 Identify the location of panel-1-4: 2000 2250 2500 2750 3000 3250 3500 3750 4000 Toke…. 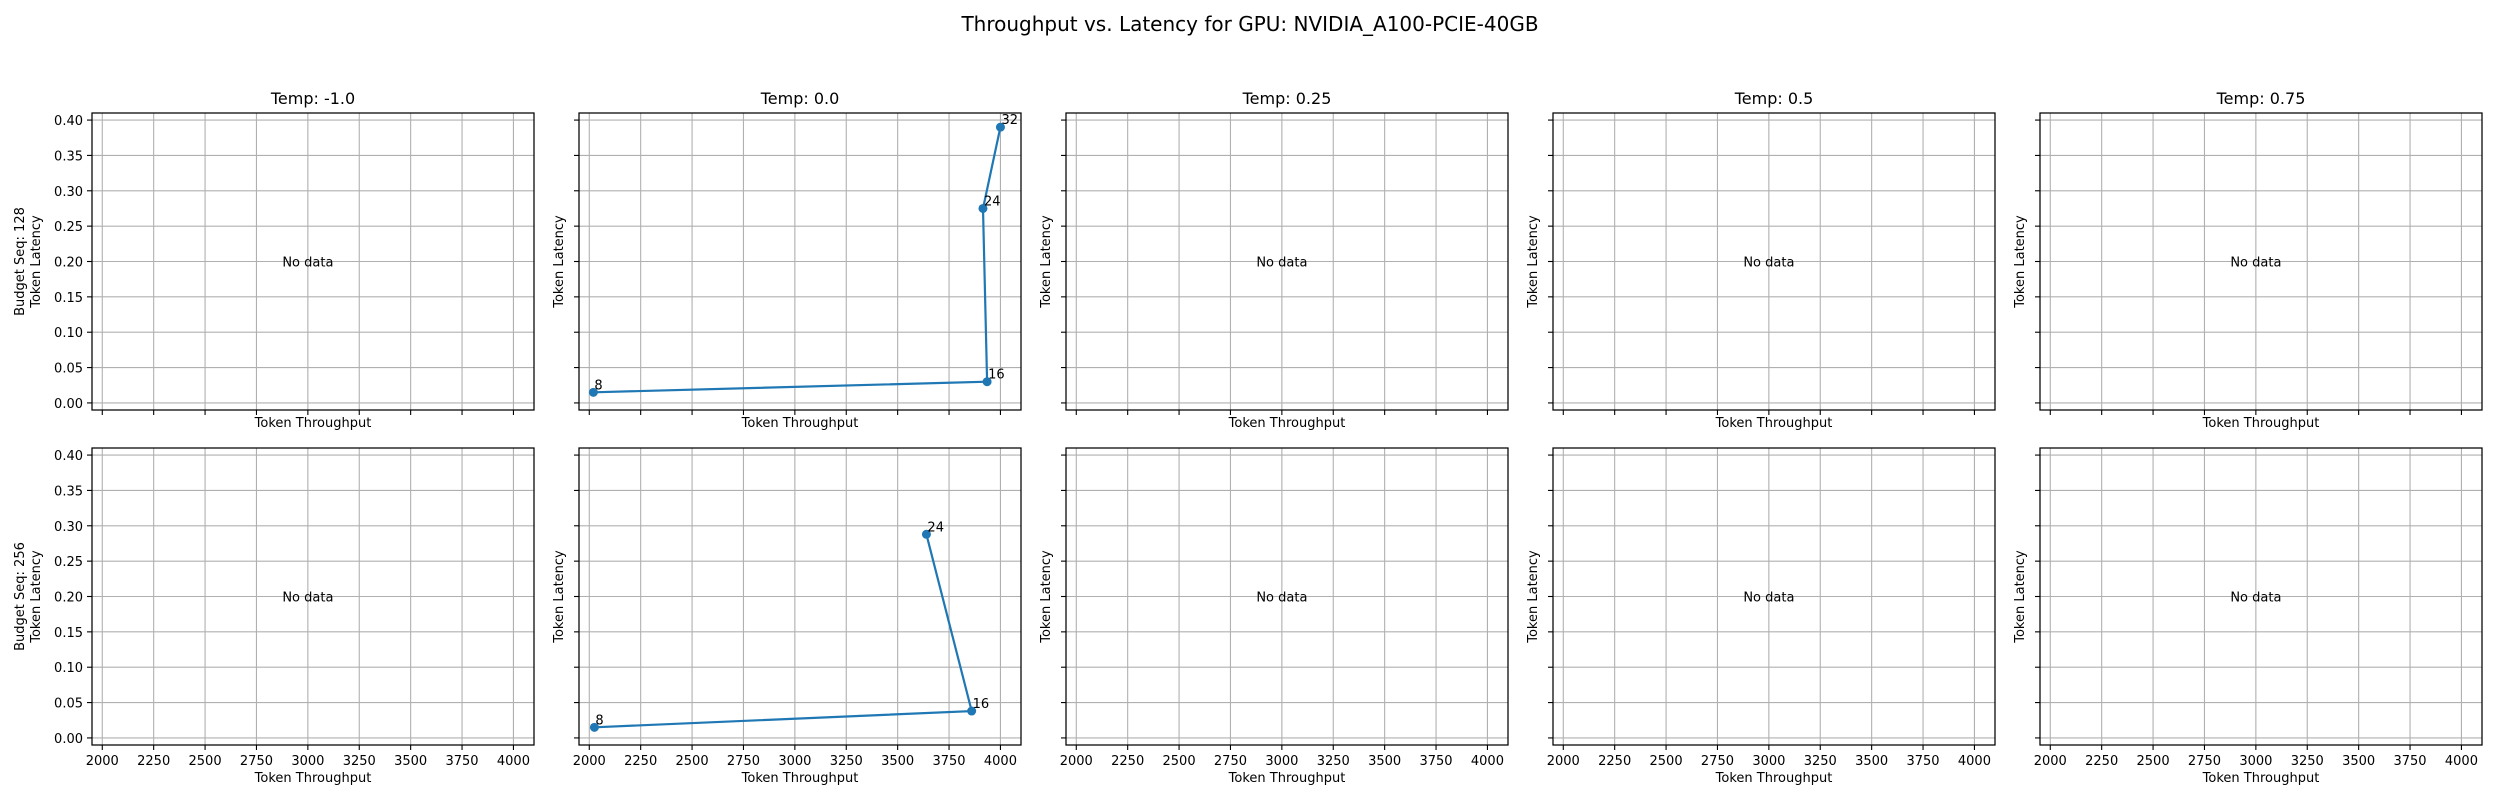
(2248, 616).